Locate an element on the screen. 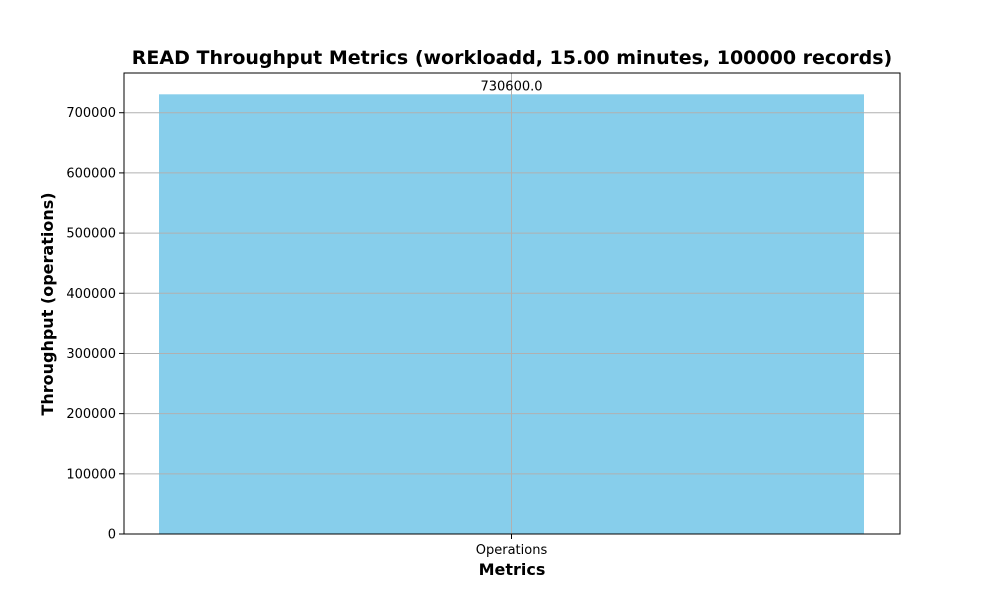 The height and width of the screenshot is (604, 1000). x-tick-label: Operations is located at coordinates (512, 550).